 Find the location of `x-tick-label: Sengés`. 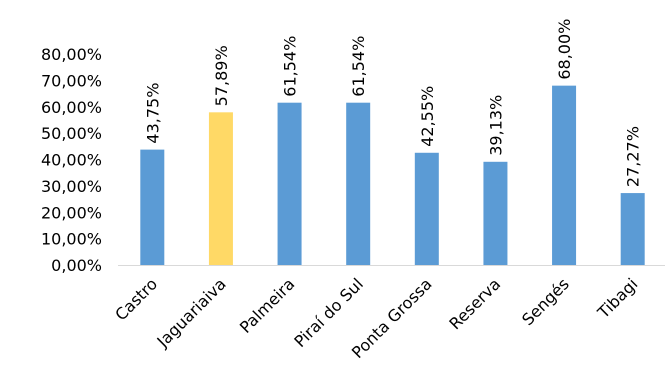

x-tick-label: Sengés is located at coordinates (545, 301).